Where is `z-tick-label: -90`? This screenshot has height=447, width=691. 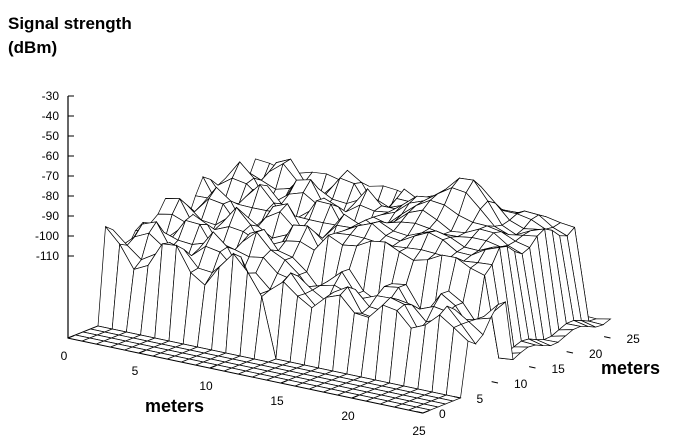
z-tick-label: -90 is located at coordinates (51, 216).